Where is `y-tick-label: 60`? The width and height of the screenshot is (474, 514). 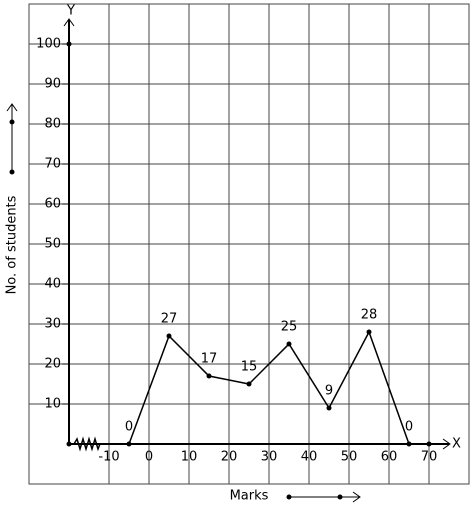
y-tick-label: 60 is located at coordinates (52, 204).